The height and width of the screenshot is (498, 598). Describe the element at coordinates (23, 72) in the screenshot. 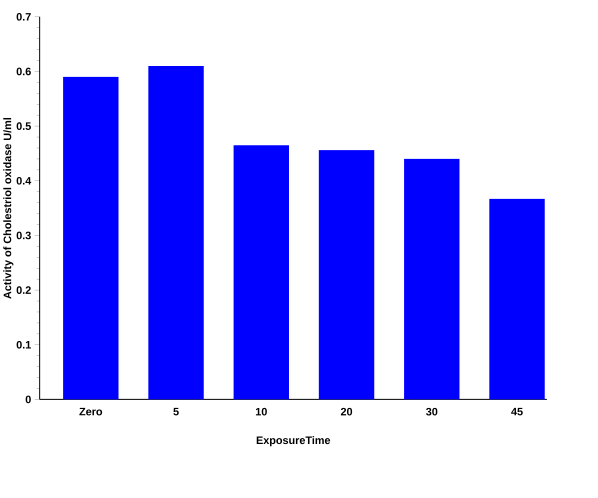

I see `y-tick-label: 0.6` at that location.